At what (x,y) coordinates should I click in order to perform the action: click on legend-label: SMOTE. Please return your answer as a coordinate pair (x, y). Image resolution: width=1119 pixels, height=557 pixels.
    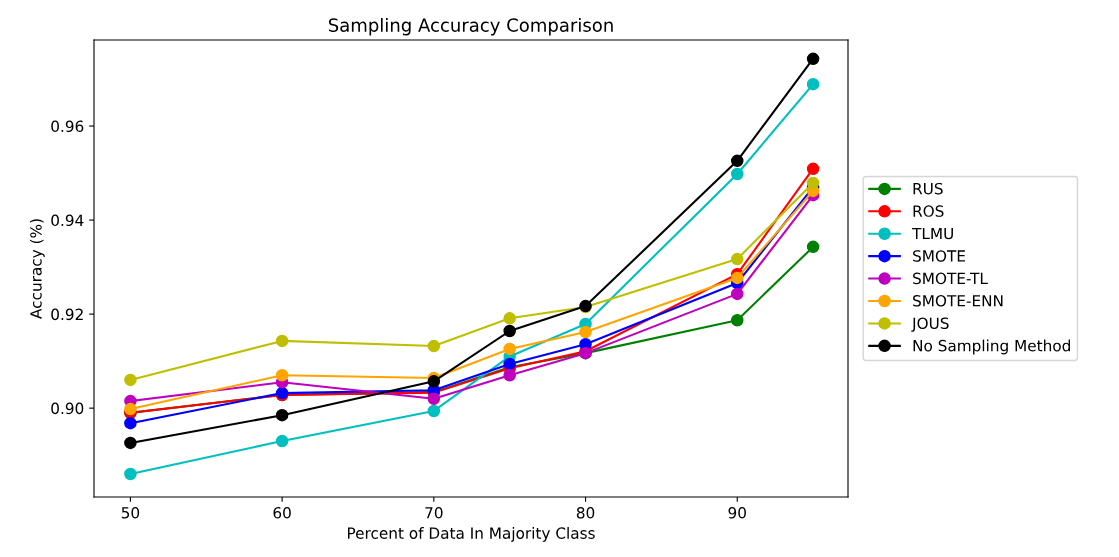
    Looking at the image, I should click on (939, 256).